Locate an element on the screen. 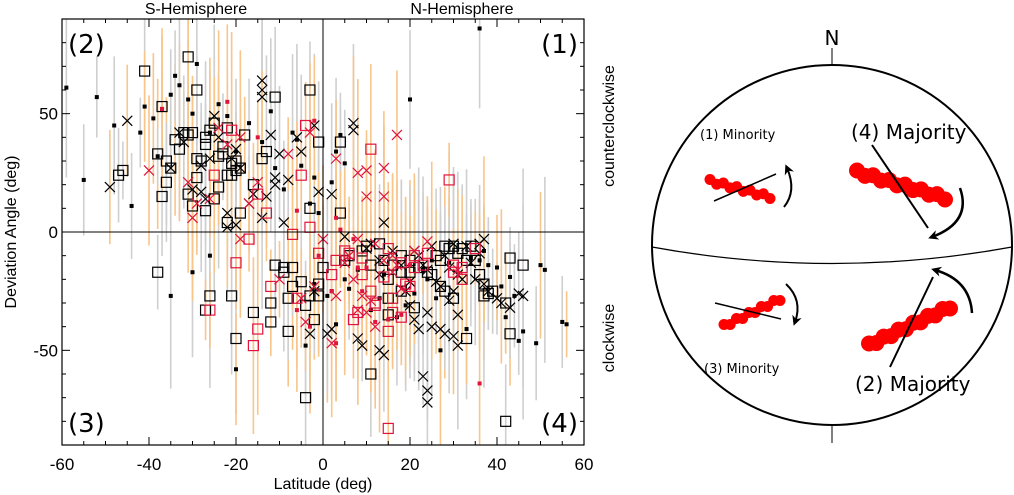 The width and height of the screenshot is (1014, 495). x-axis-label: Latitude (deg) is located at coordinates (323, 484).